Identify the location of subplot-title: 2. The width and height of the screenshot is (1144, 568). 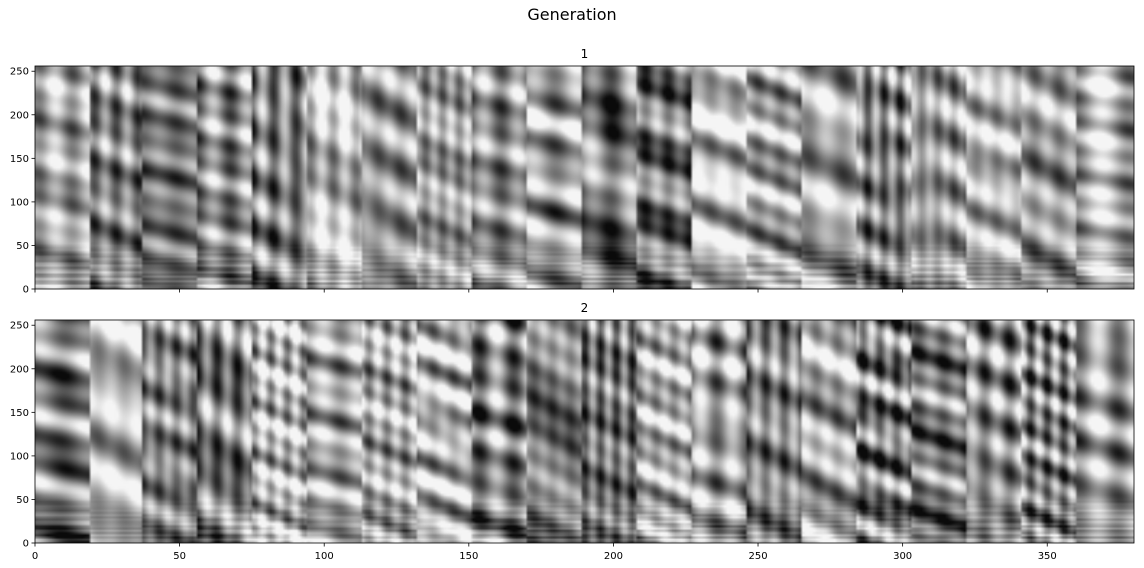
(585, 308).